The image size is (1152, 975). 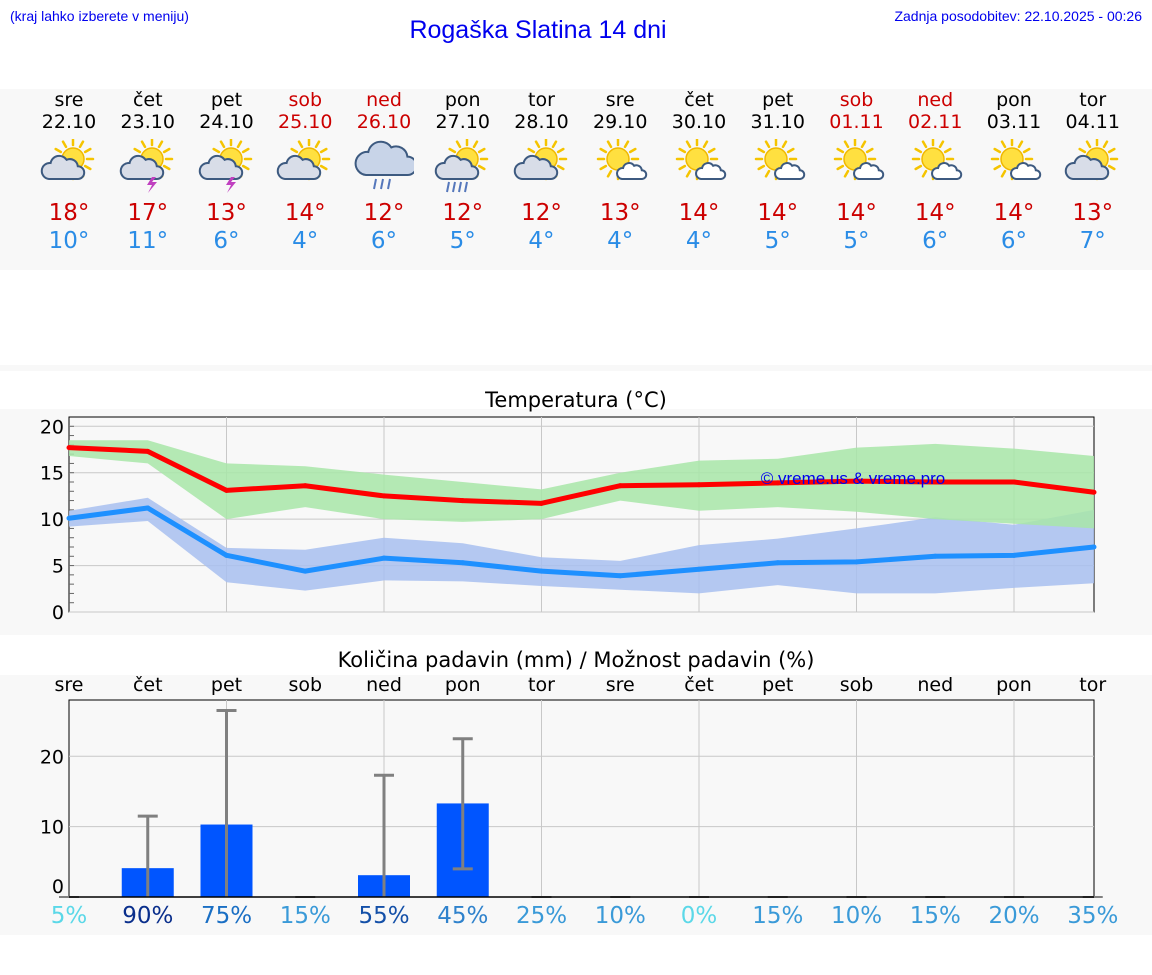 I want to click on y-tick-label: 20, so click(x=52, y=427).